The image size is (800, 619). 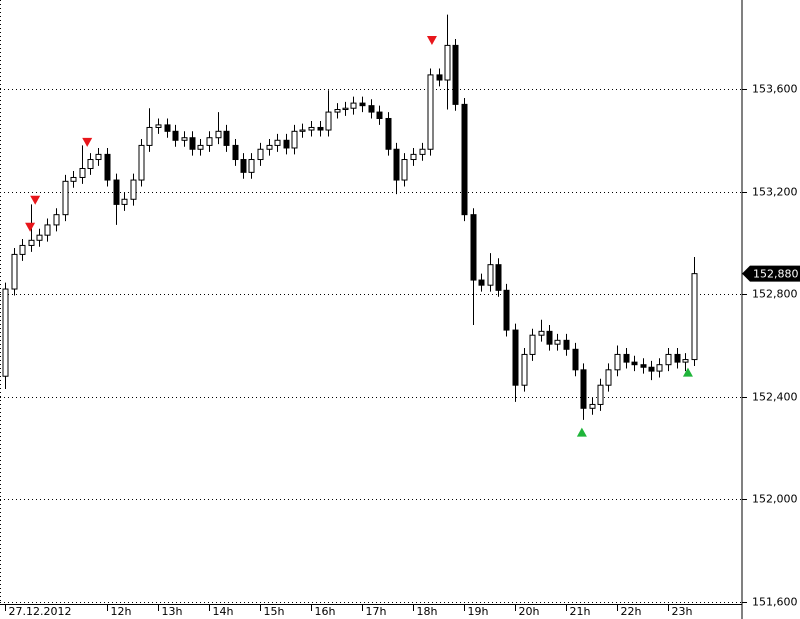 What do you see at coordinates (775, 192) in the screenshot?
I see `y-tick-label: 153,200` at bounding box center [775, 192].